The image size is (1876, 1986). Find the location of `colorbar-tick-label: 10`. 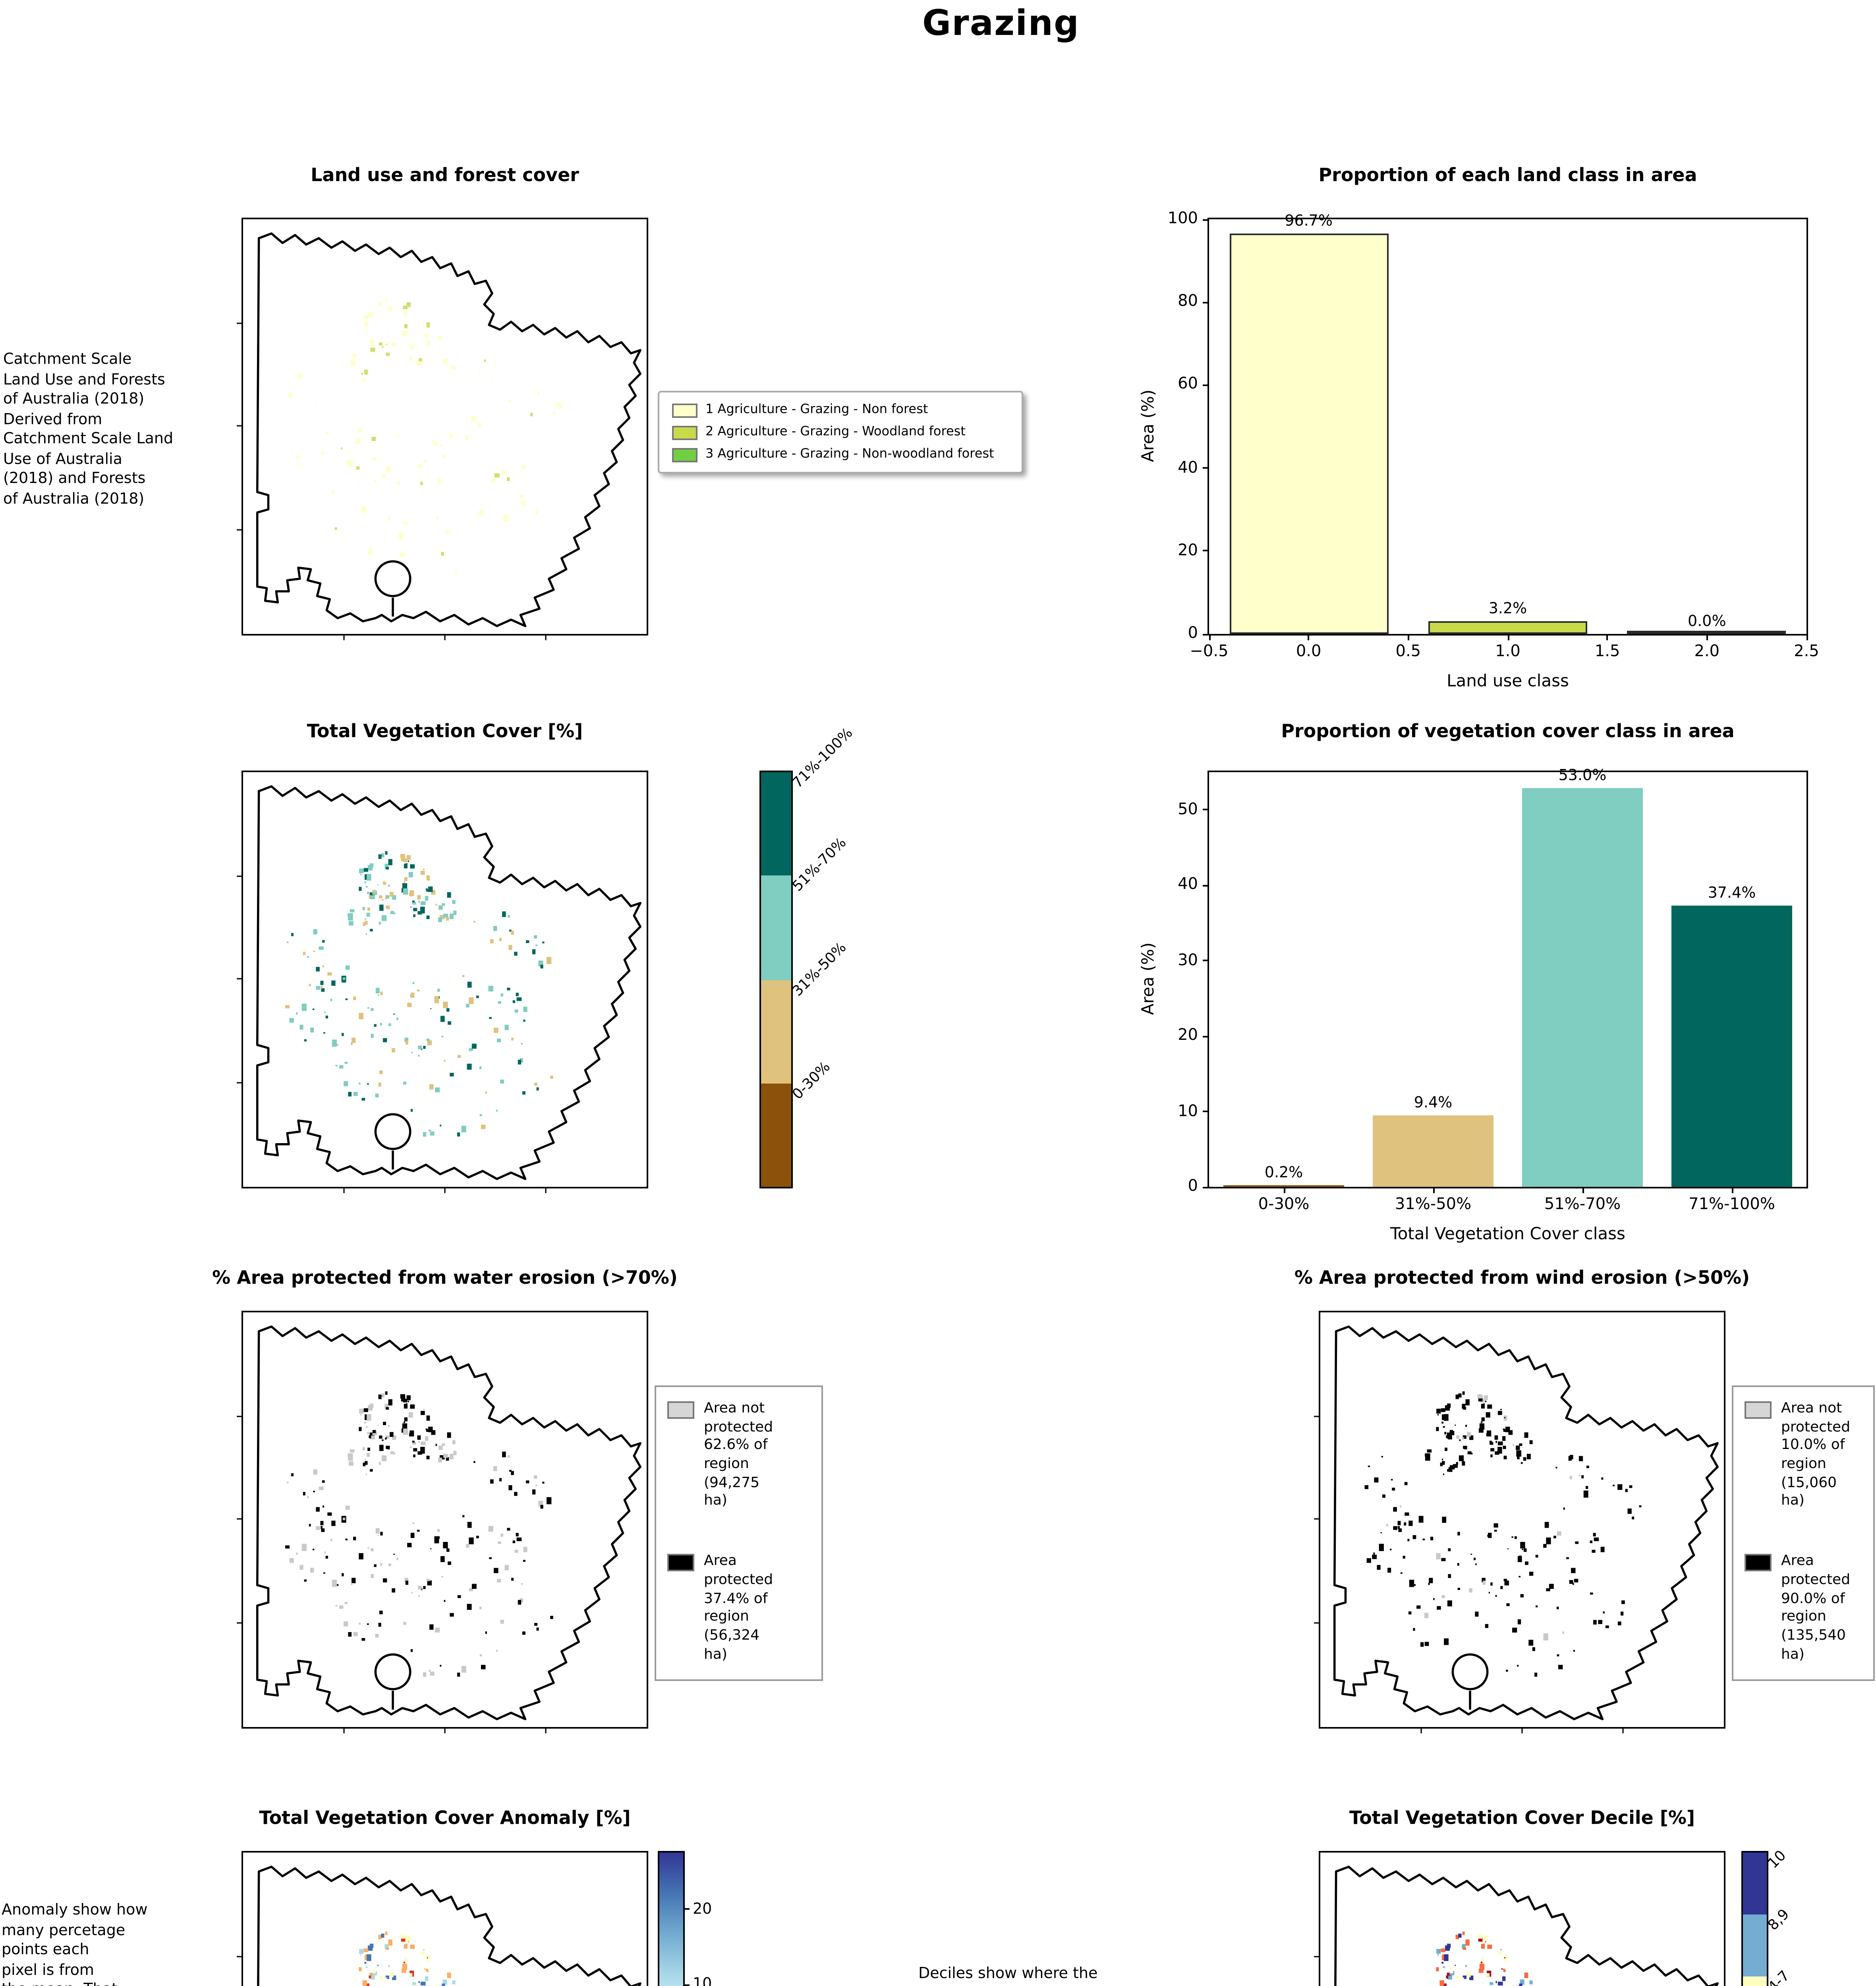

colorbar-tick-label: 10 is located at coordinates (702, 1981).